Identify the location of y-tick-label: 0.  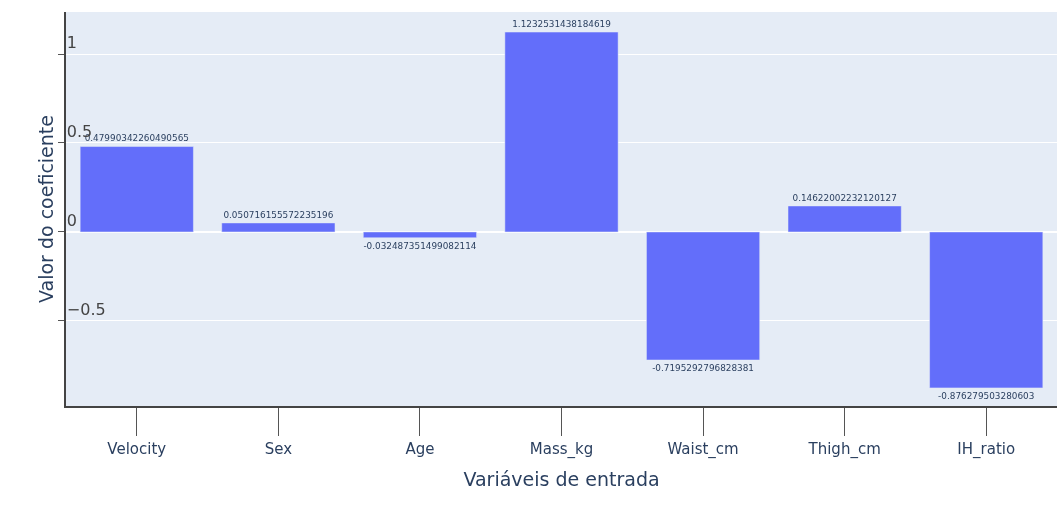
(71, 220).